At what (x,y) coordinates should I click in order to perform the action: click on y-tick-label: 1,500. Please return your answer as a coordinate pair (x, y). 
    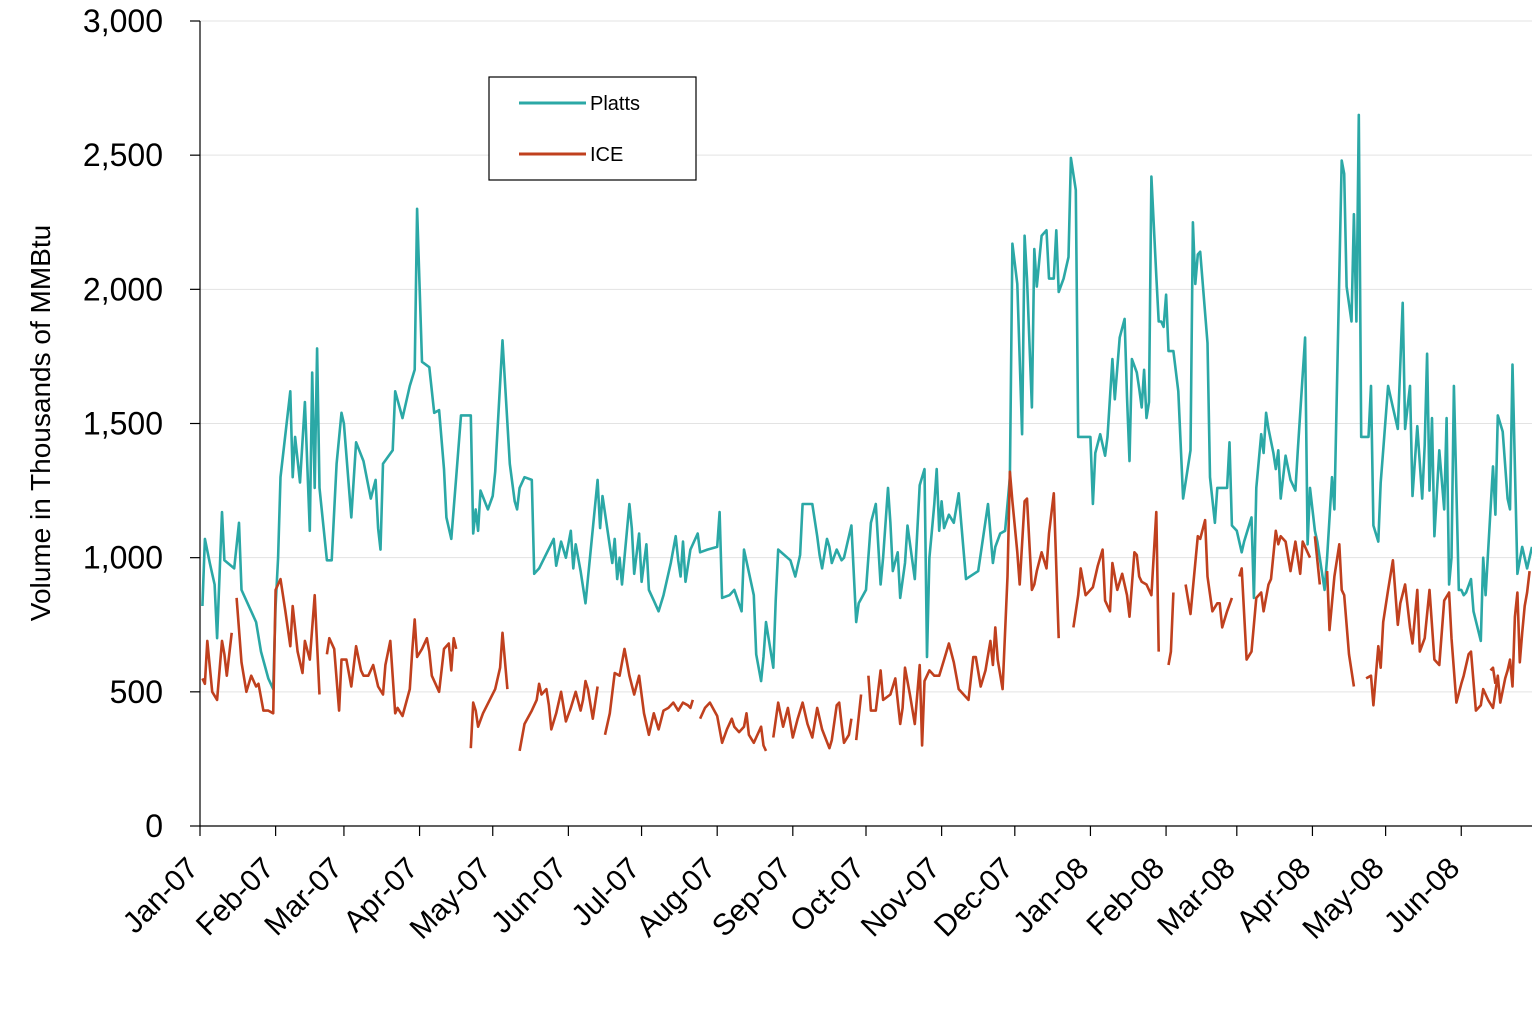
    Looking at the image, I should click on (123, 424).